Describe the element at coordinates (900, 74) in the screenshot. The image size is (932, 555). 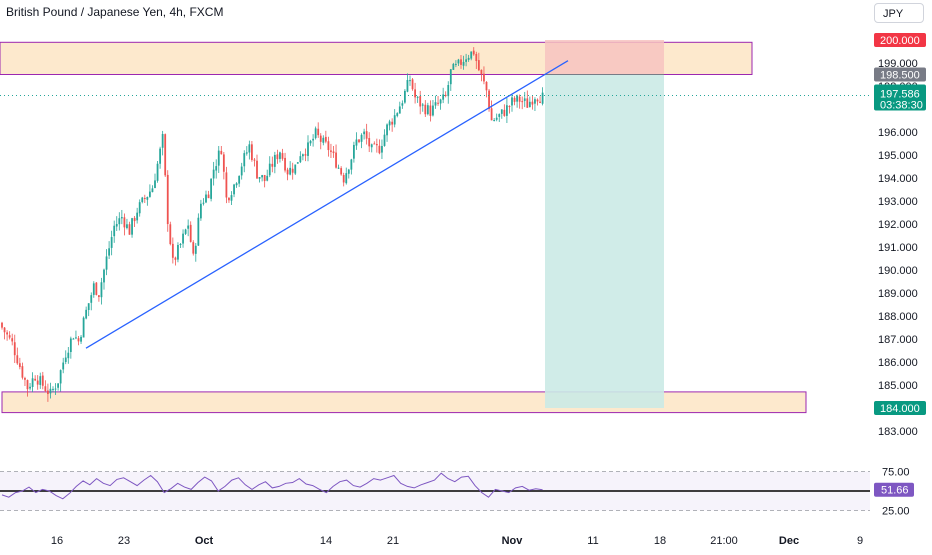
I see `entry-price-tag` at that location.